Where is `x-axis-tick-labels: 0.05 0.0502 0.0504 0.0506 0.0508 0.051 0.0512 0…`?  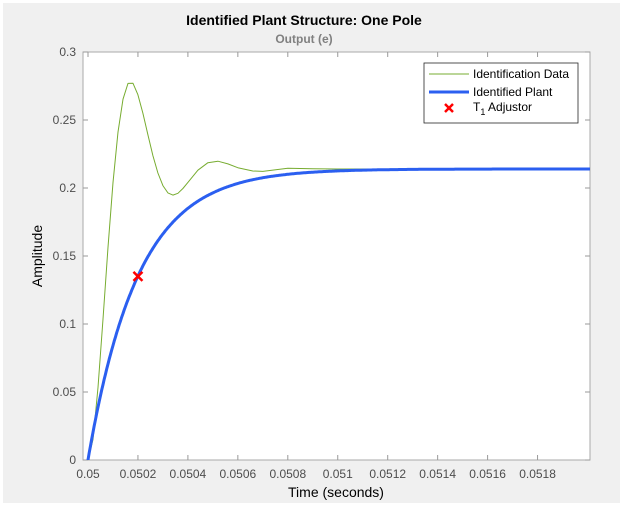 x-axis-tick-labels: 0.05 0.0502 0.0504 0.0506 0.0508 0.051 0.0512 0… is located at coordinates (316, 474).